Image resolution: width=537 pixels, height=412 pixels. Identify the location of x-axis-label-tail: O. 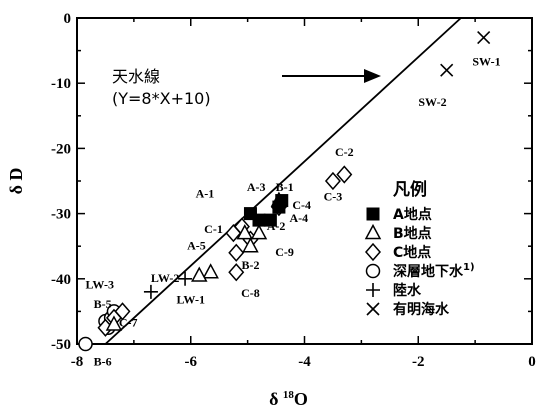
(301, 399).